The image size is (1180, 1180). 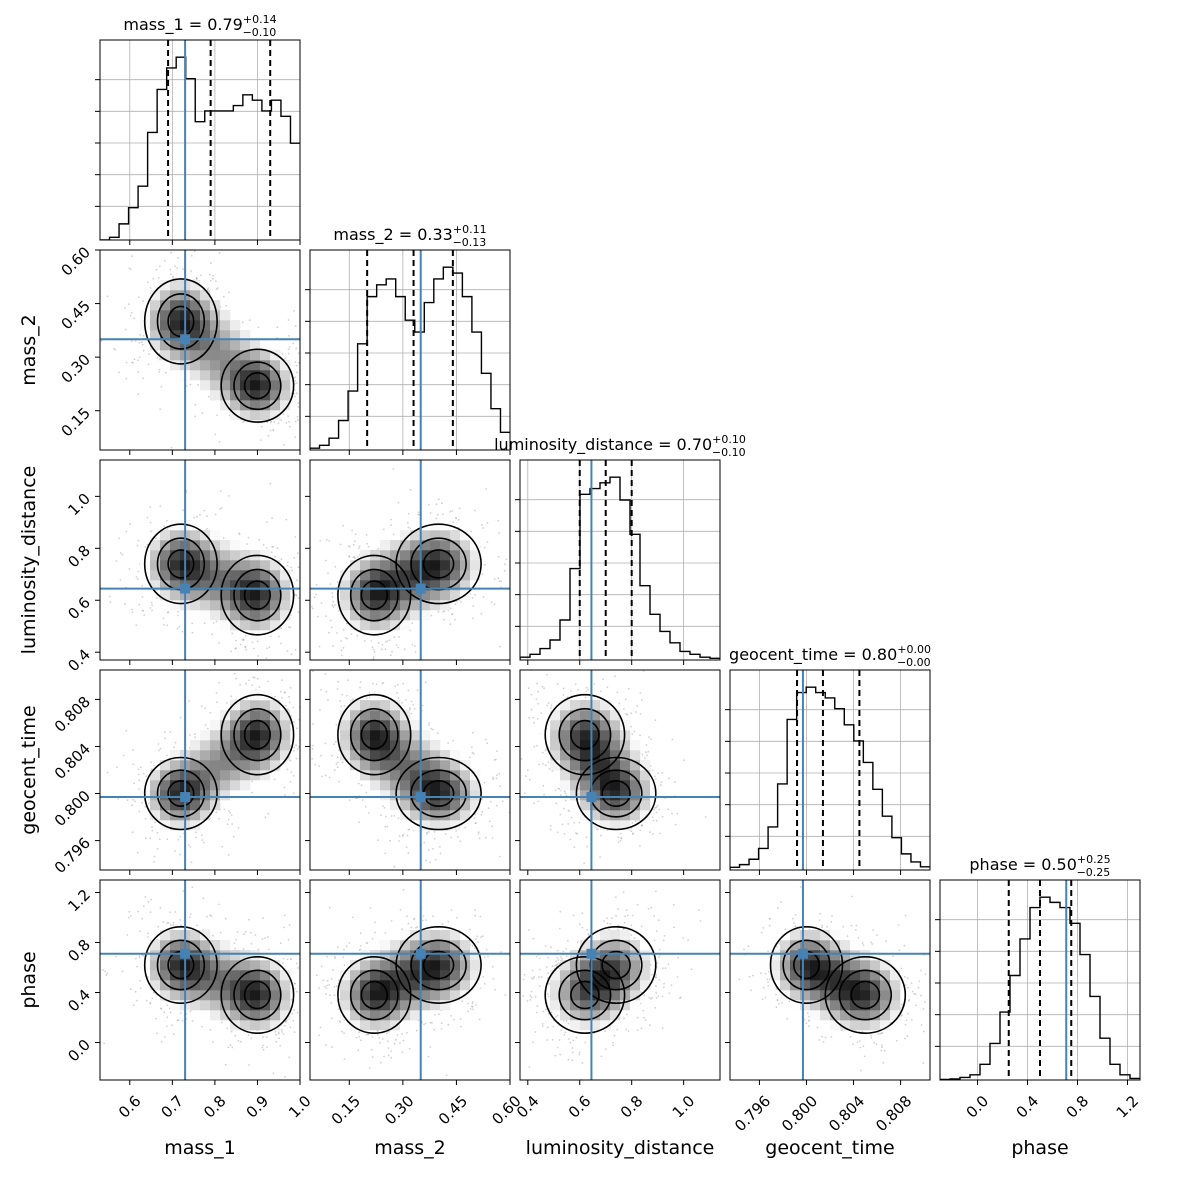 What do you see at coordinates (76, 422) in the screenshot?
I see `y-tick-label: 0.15` at bounding box center [76, 422].